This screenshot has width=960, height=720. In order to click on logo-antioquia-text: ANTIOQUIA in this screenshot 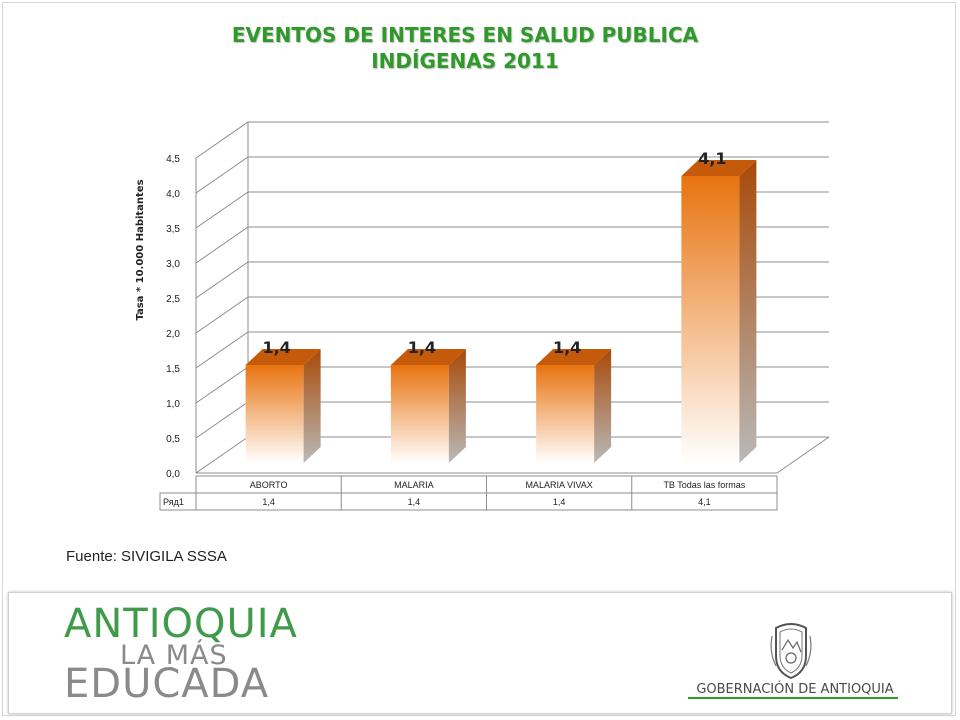, I will do `click(181, 624)`.